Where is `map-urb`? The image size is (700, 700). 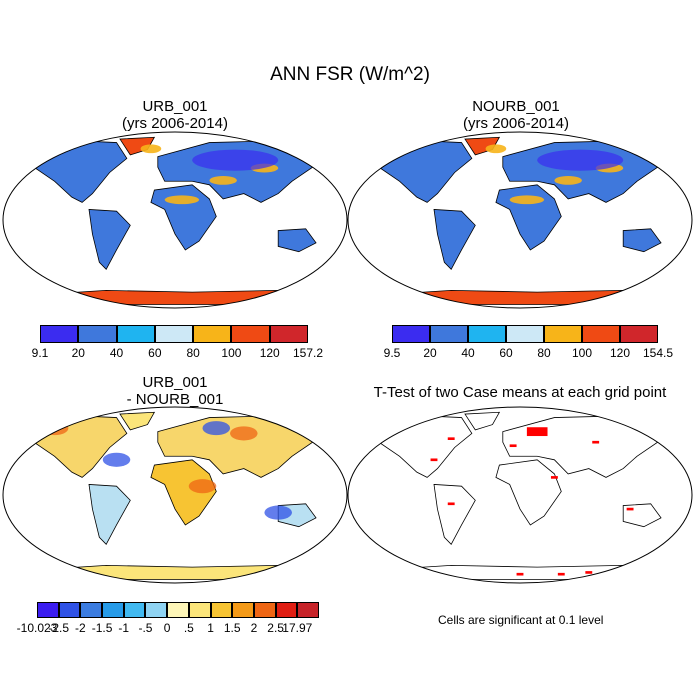 map-urb is located at coordinates (175, 220).